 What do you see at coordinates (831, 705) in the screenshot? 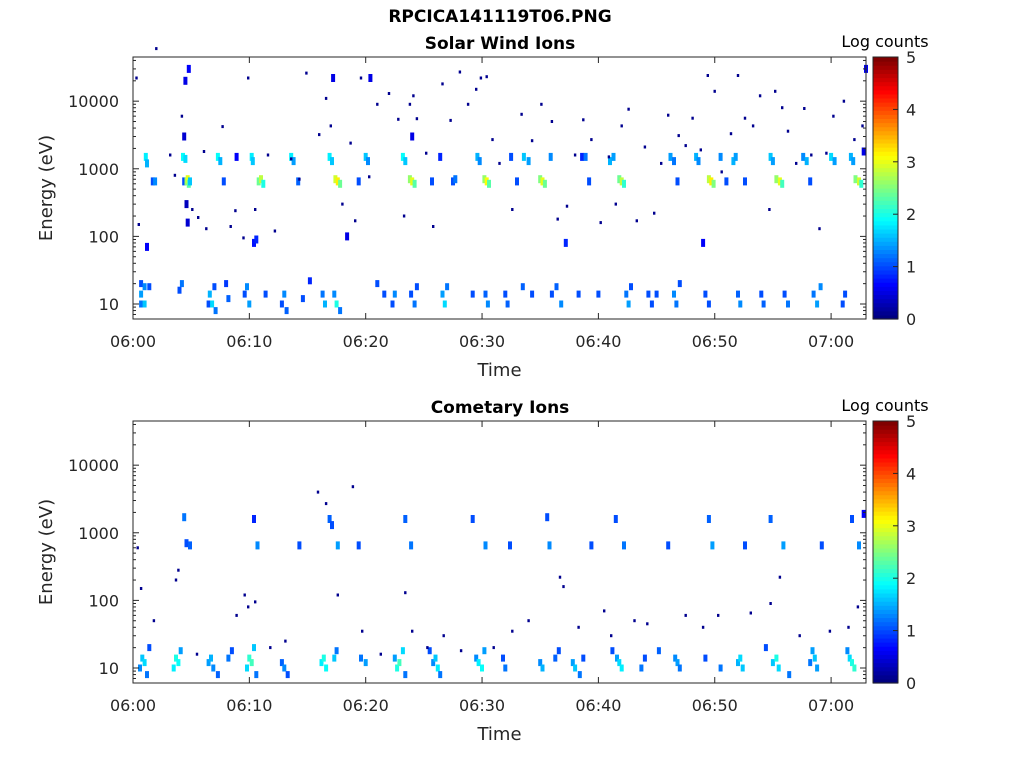
I see `x-tick-label: 07:00` at bounding box center [831, 705].